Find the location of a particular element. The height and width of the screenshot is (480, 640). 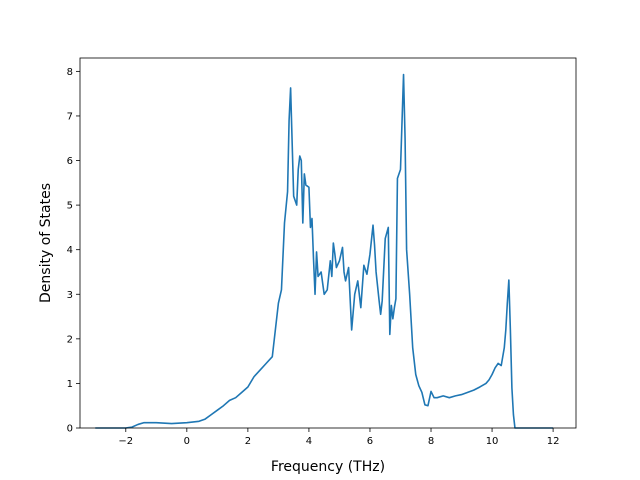

y-tick-label: 4 is located at coordinates (70, 250).